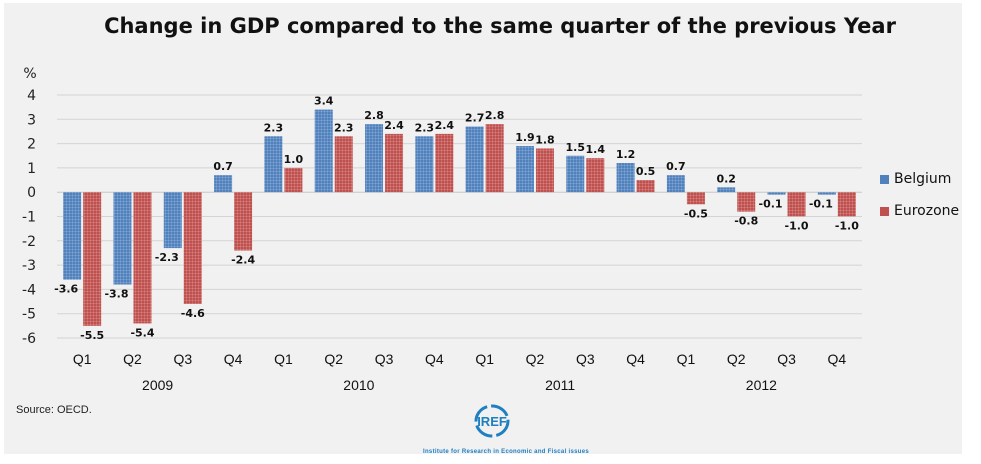  Describe the element at coordinates (294, 159) in the screenshot. I see `data-label: 1.0` at that location.